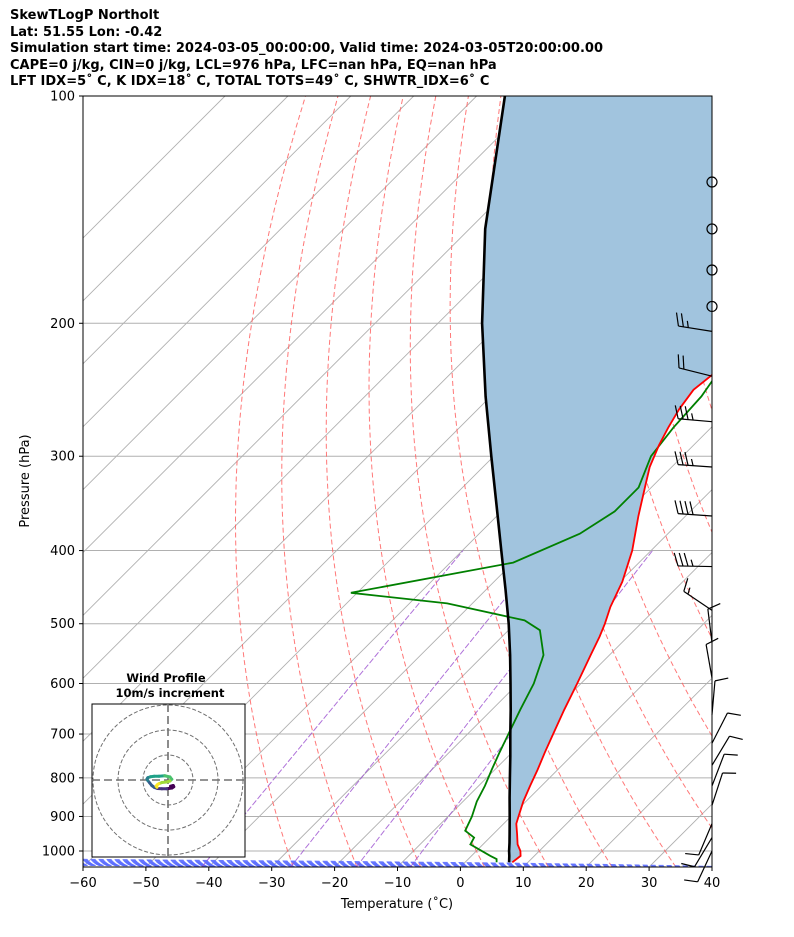  Describe the element at coordinates (170, 693) in the screenshot. I see `hodograph-subtitle: 10m/s increment` at that location.